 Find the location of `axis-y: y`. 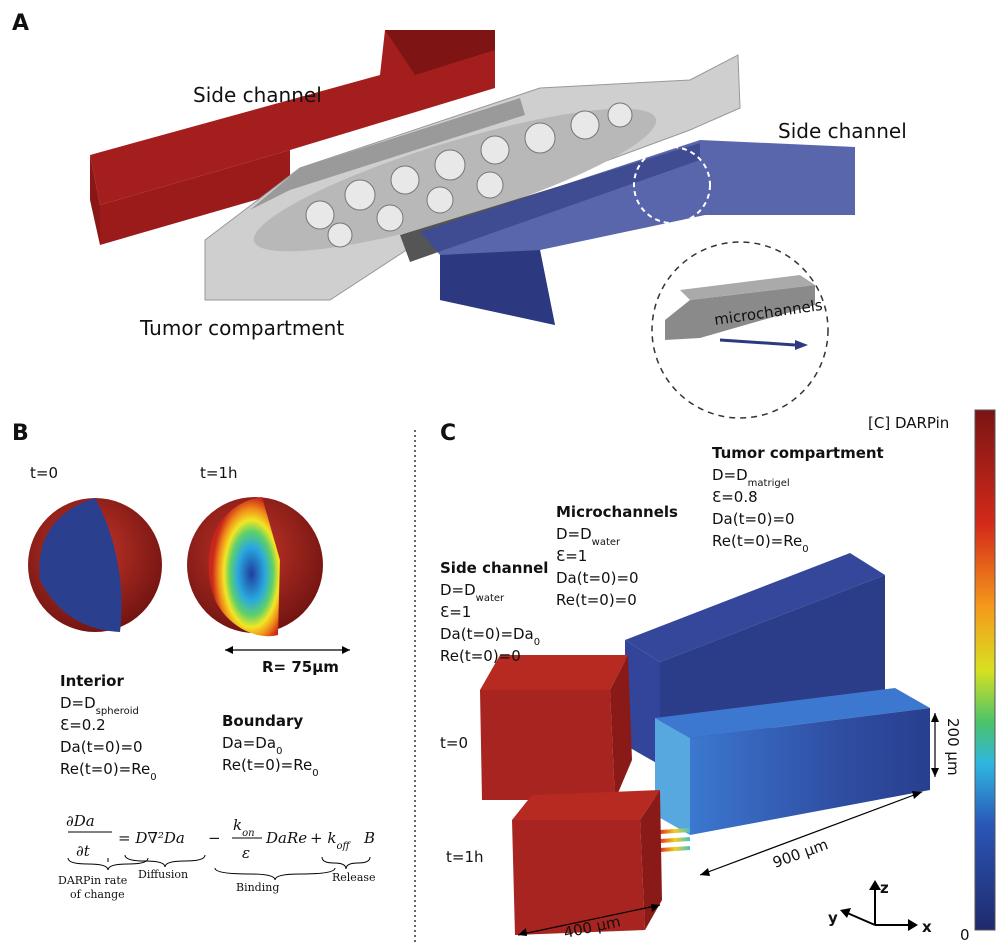

axis-y: y is located at coordinates (833, 918).